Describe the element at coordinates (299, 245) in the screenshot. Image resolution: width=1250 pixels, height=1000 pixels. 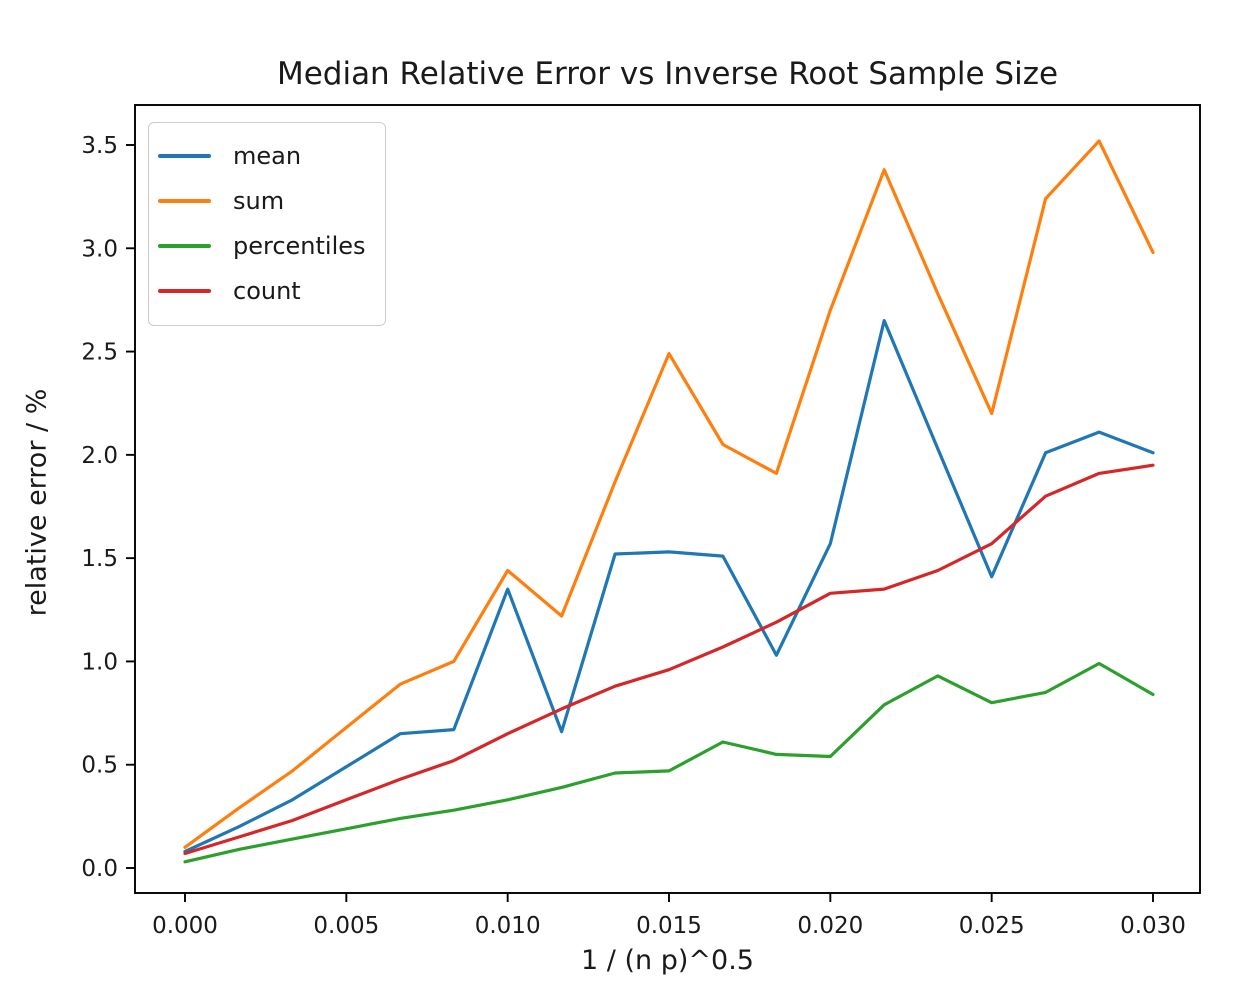
I see `legend-label: percentiles` at that location.